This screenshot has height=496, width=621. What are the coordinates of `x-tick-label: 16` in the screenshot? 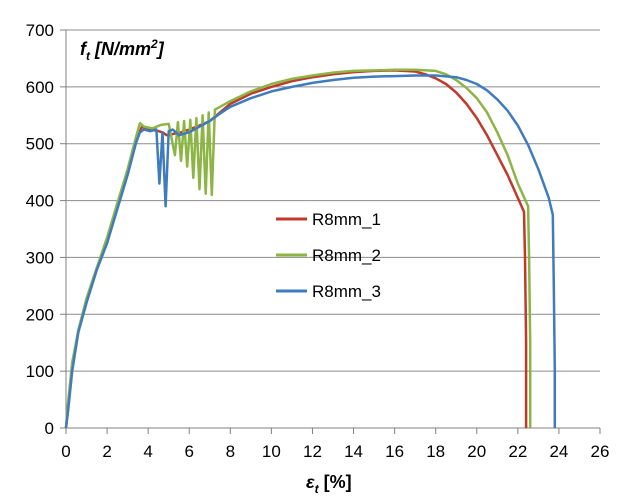 It's located at (394, 451).